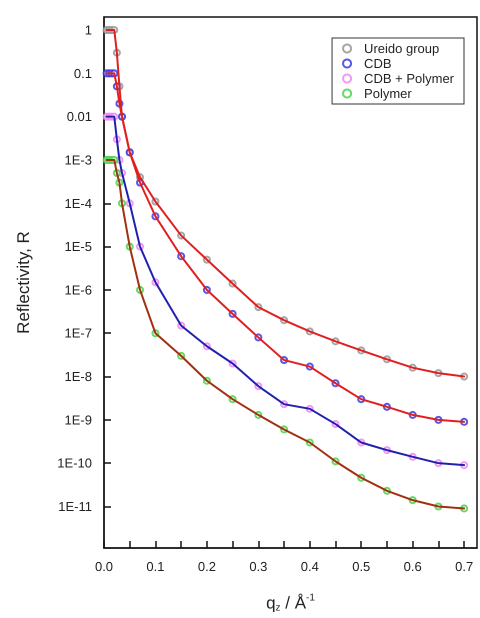 The width and height of the screenshot is (480, 618). I want to click on y-tick-label: 1E-8, so click(78, 376).